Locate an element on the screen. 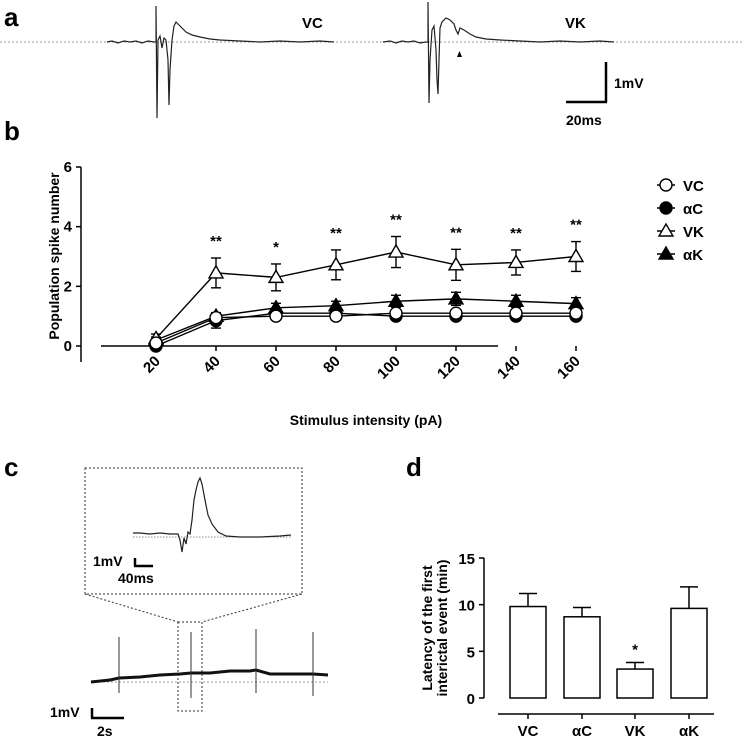  inset-scale-time: 40ms is located at coordinates (136, 578).